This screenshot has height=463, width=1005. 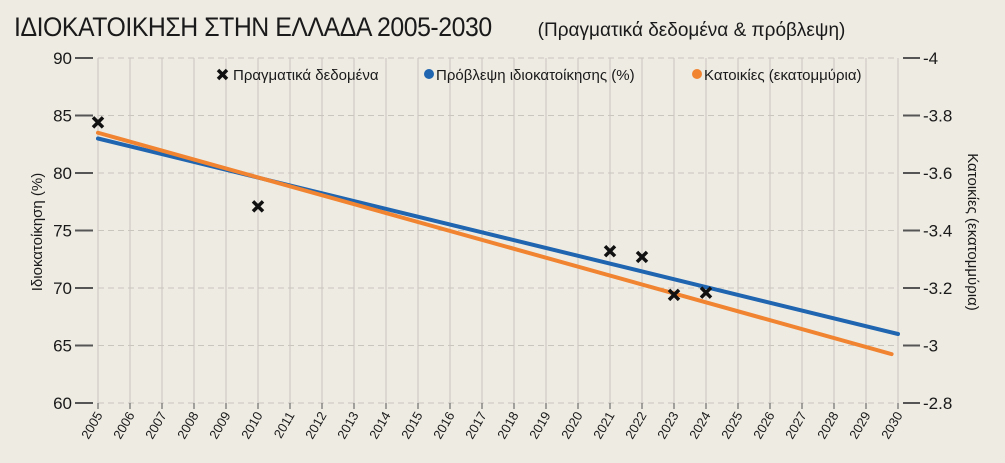 What do you see at coordinates (891, 425) in the screenshot?
I see `x-tick-label: 2030` at bounding box center [891, 425].